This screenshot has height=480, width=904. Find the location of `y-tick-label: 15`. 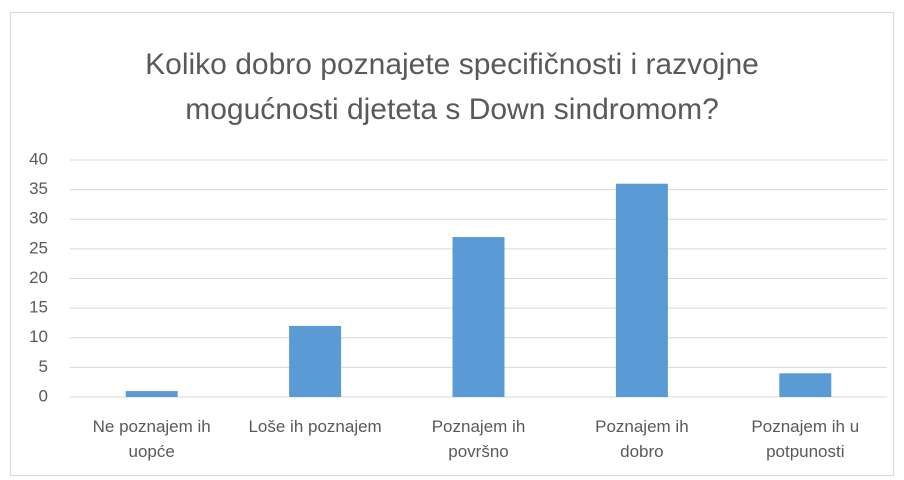

y-tick-label: 15 is located at coordinates (38, 307).